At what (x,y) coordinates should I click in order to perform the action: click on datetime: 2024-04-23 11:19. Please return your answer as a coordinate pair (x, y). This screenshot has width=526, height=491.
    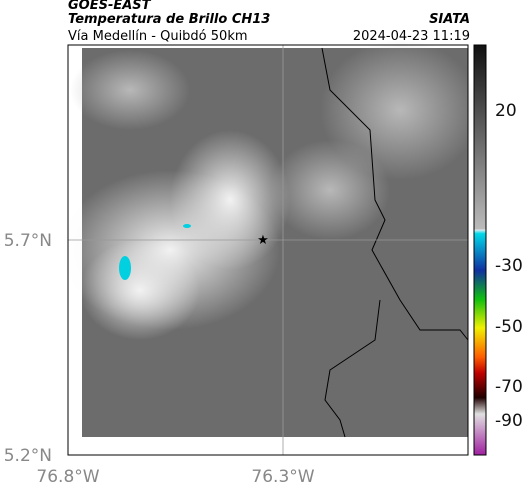
    Looking at the image, I should click on (411, 36).